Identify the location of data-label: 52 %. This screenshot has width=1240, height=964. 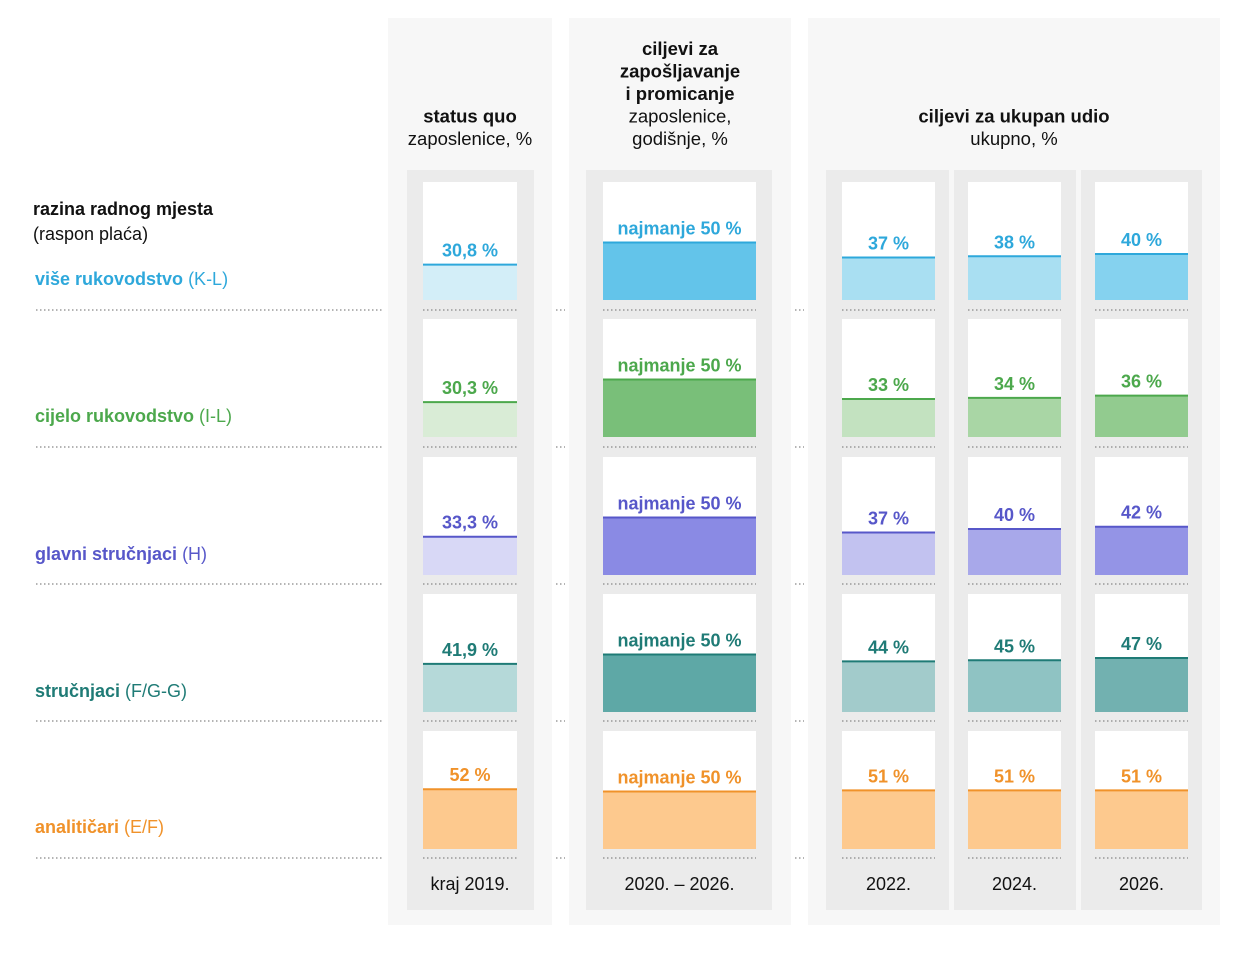
(469, 775).